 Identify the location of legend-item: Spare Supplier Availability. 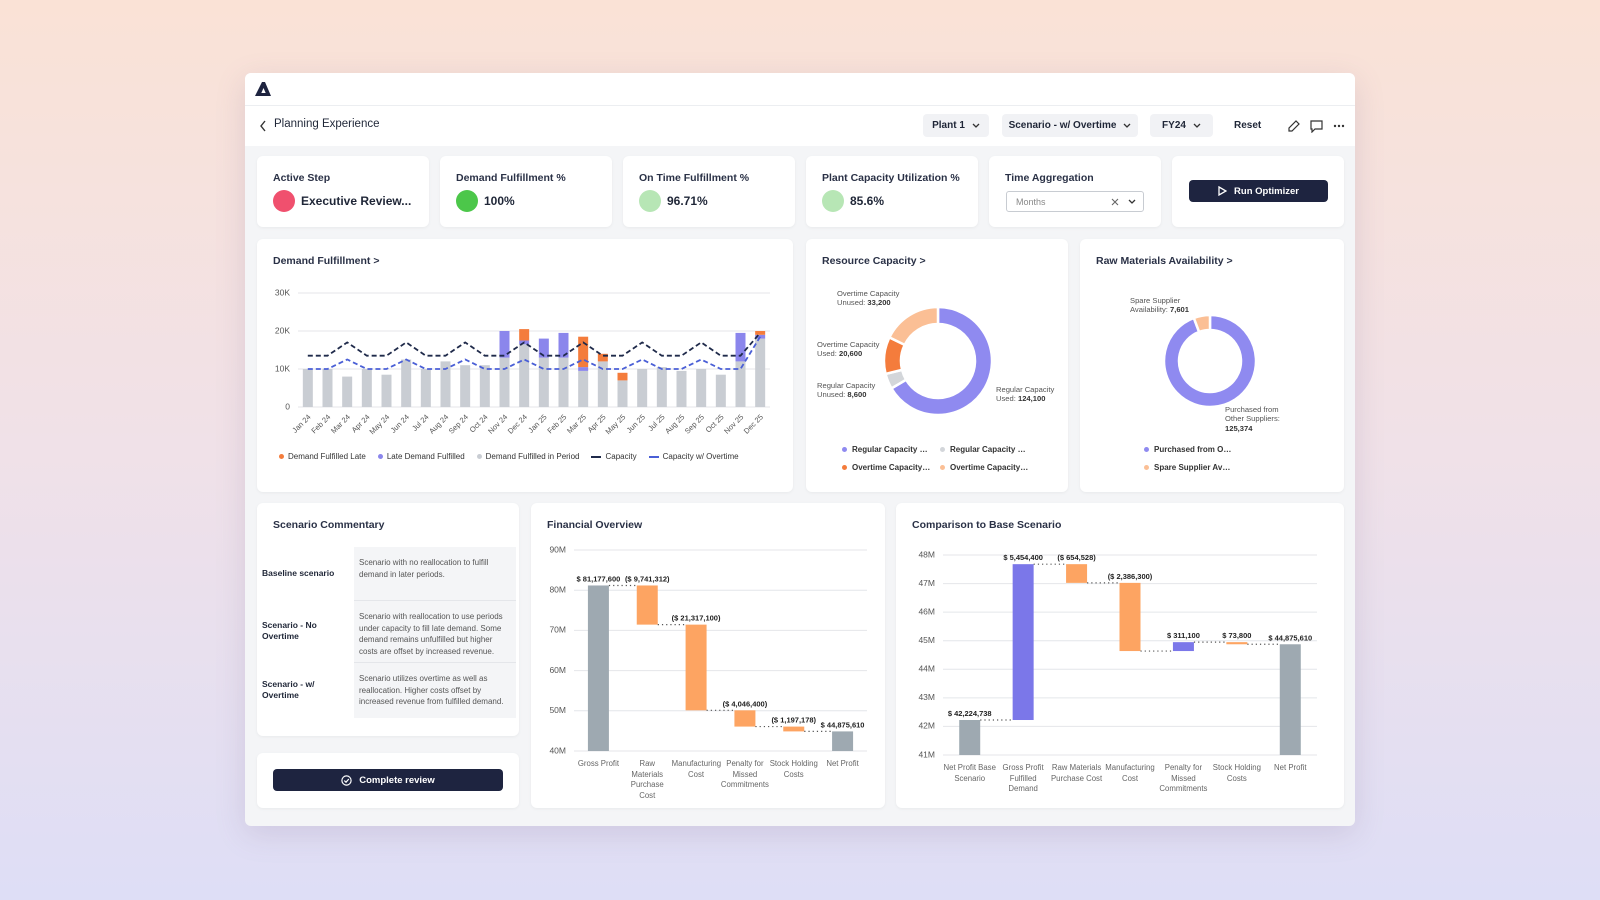
(1224, 467).